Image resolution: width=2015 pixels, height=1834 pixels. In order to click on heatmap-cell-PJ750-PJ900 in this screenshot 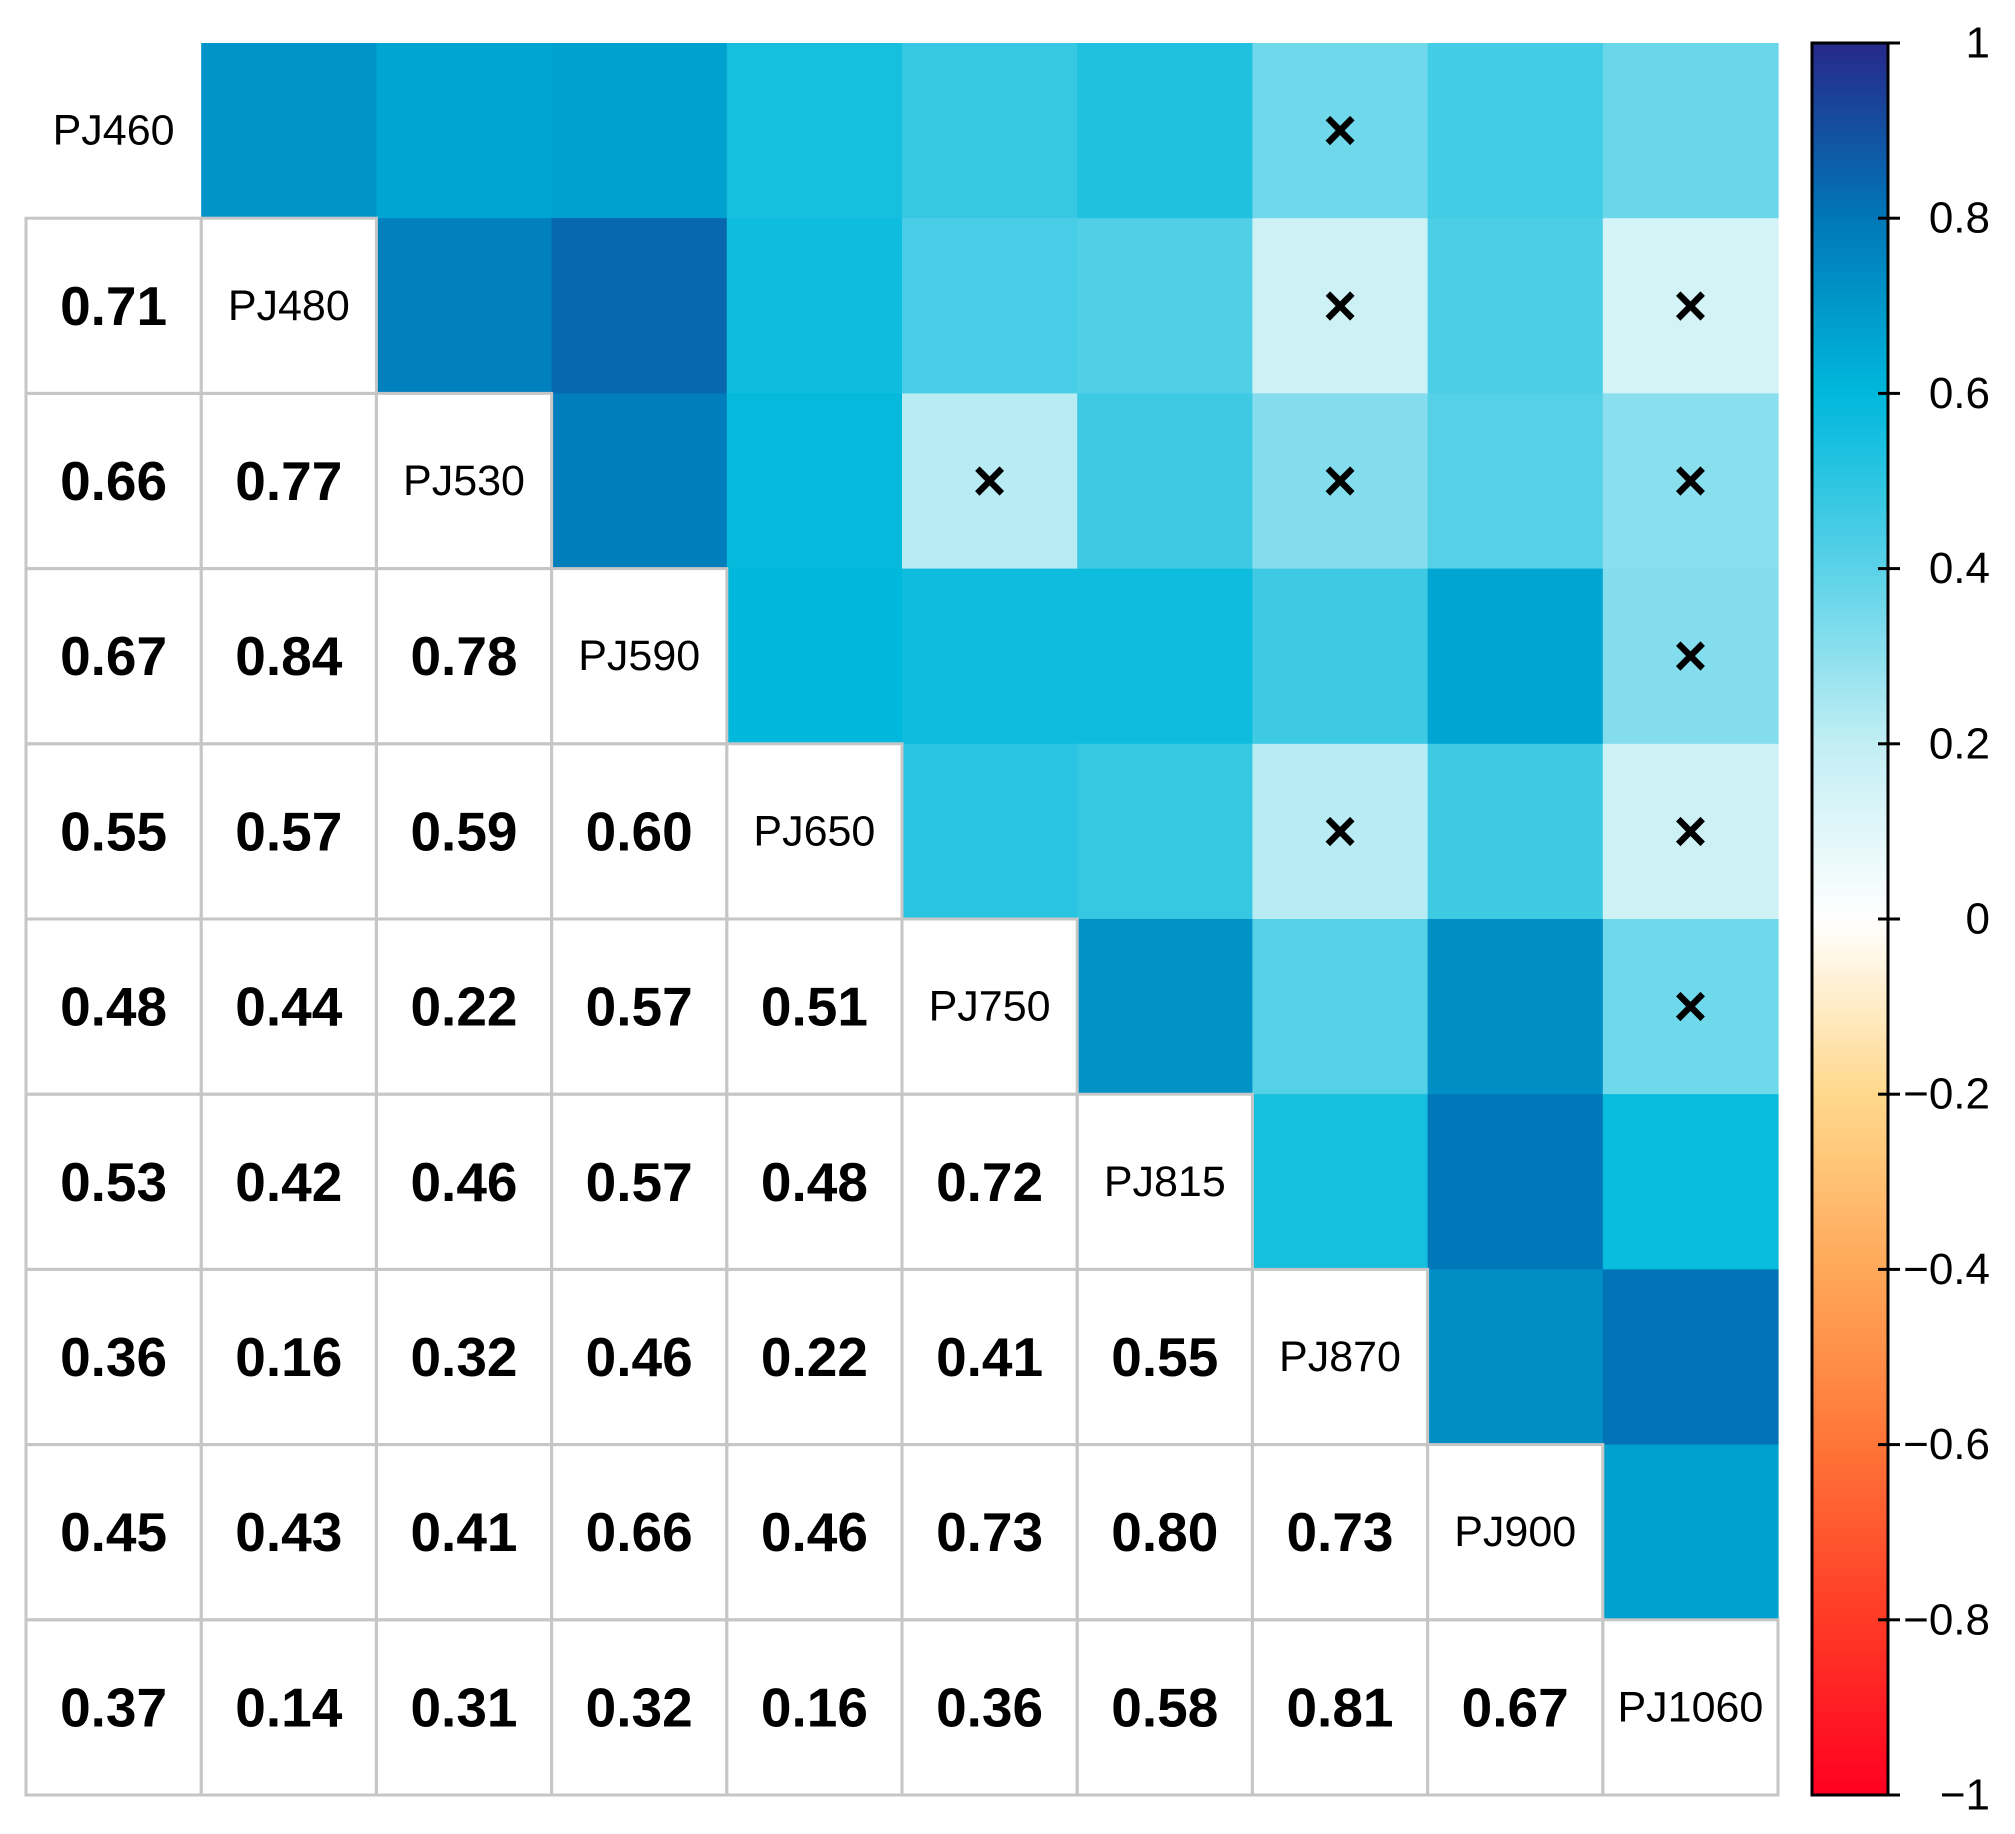, I will do `click(1515, 1007)`.